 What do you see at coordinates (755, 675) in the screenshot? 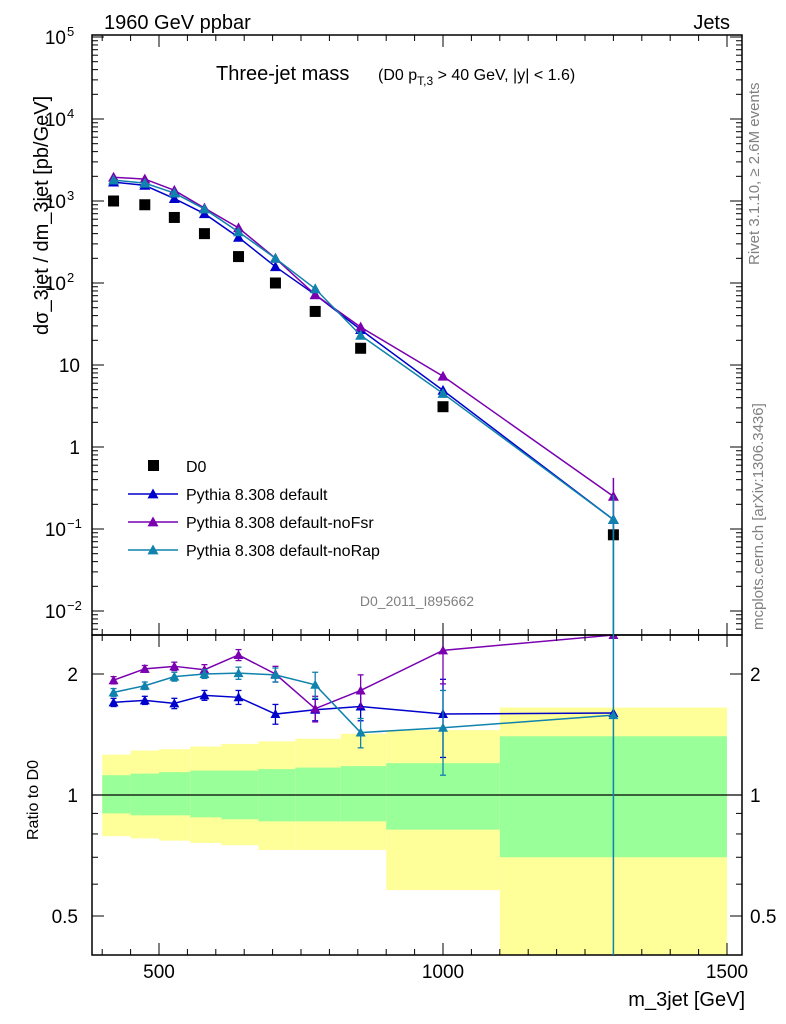
I see `ratio-ytick-label-right: 2` at bounding box center [755, 675].